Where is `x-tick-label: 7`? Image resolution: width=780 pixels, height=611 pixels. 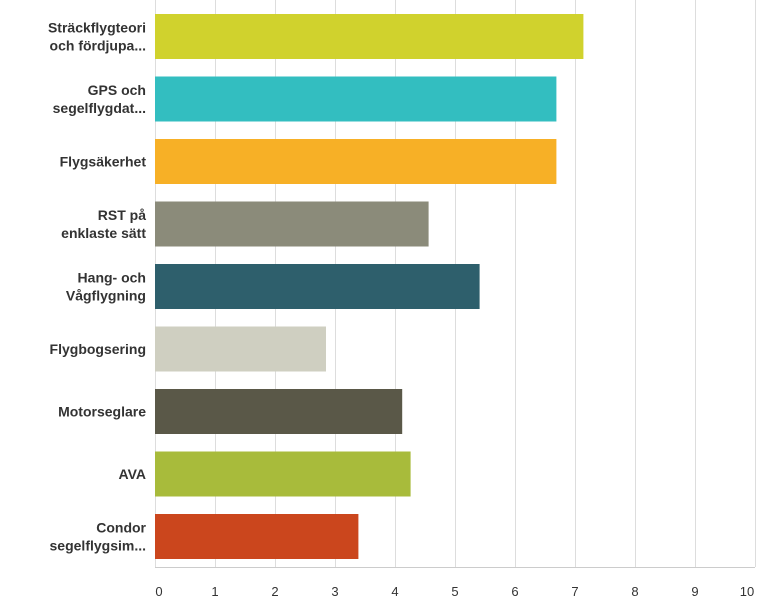 x-tick-label: 7 is located at coordinates (574, 591).